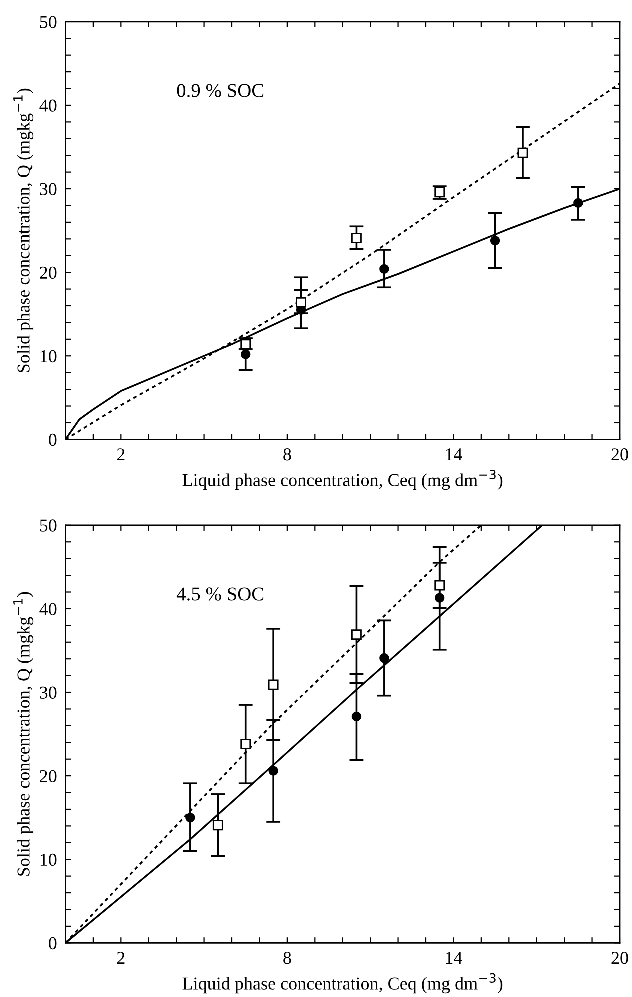 Image resolution: width=632 pixels, height=997 pixels. I want to click on annotation: 0.9 % SOC, so click(220, 91).